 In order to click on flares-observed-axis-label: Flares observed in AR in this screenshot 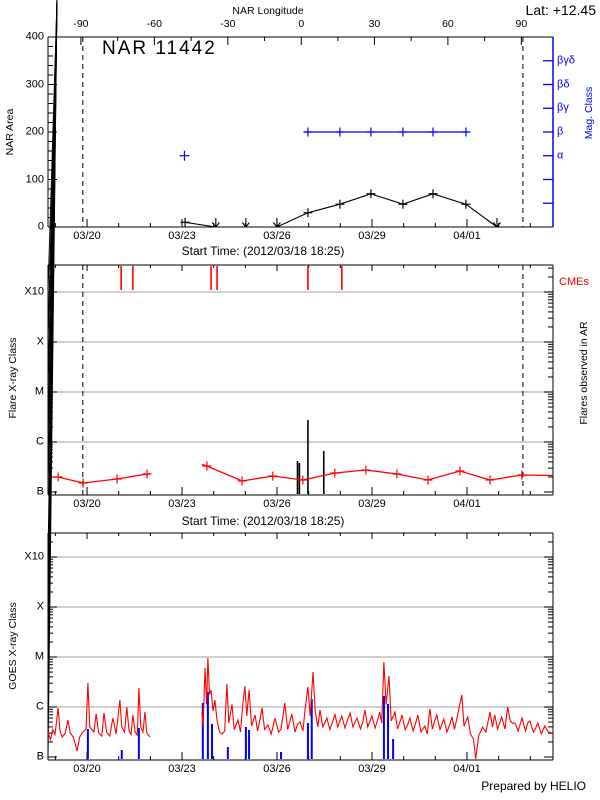, I will do `click(583, 373)`.